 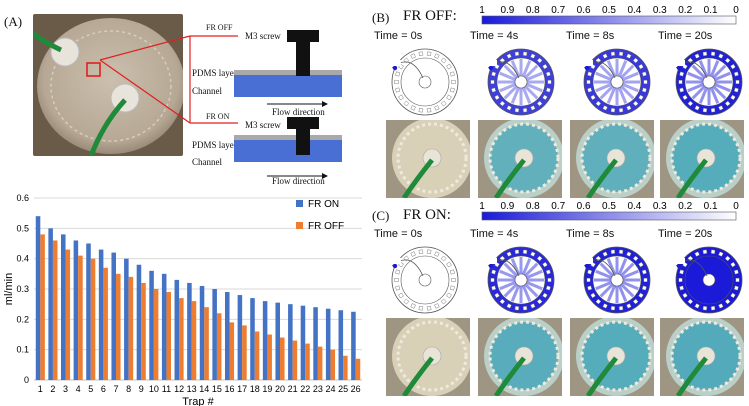 What do you see at coordinates (736, 206) in the screenshot?
I see `colorbar-tick: 0` at bounding box center [736, 206].